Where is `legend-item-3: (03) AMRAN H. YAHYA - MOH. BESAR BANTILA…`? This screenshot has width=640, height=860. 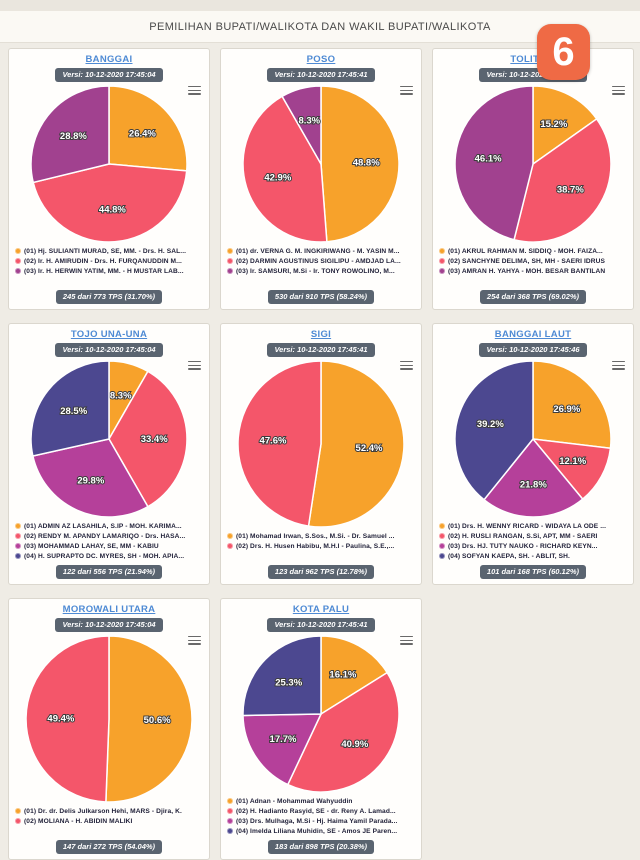 legend-item-3: (03) AMRAN H. YAHYA - MOH. BESAR BANTILA… is located at coordinates (533, 271).